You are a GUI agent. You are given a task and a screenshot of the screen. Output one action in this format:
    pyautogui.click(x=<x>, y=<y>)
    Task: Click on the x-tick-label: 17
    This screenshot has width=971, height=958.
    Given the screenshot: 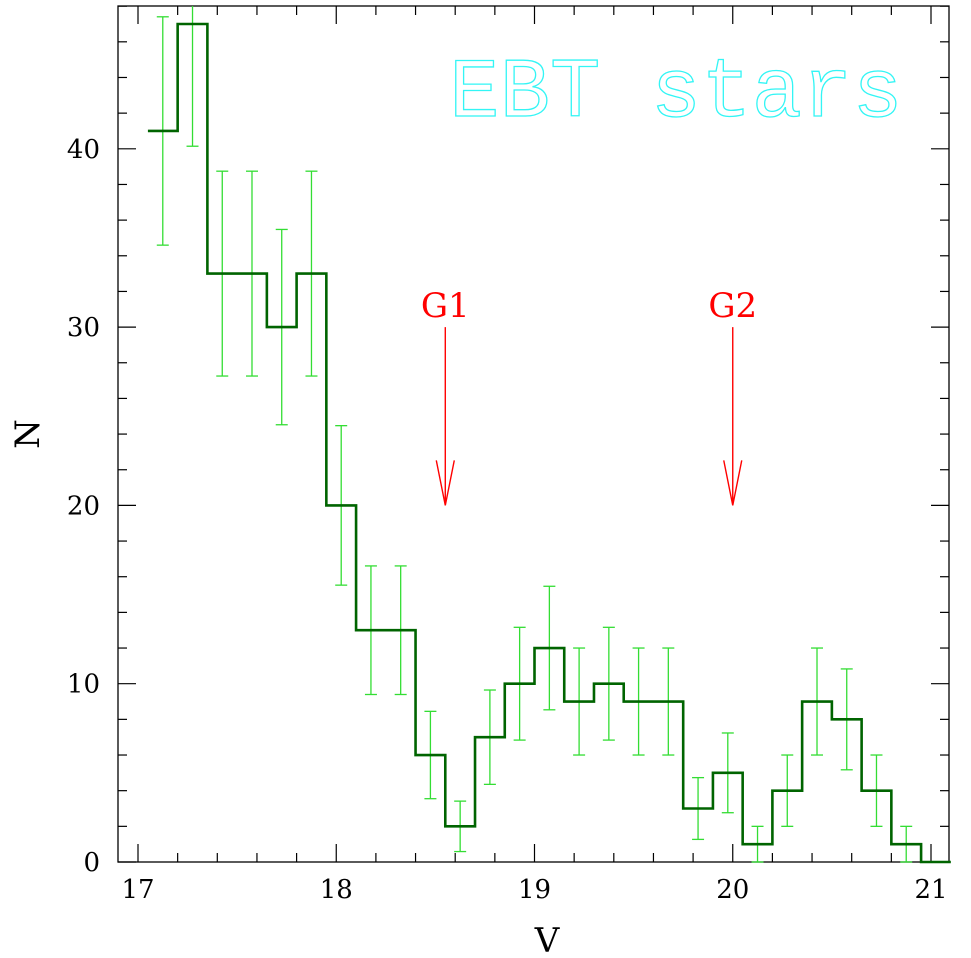 What is the action you would take?
    pyautogui.click(x=137, y=890)
    